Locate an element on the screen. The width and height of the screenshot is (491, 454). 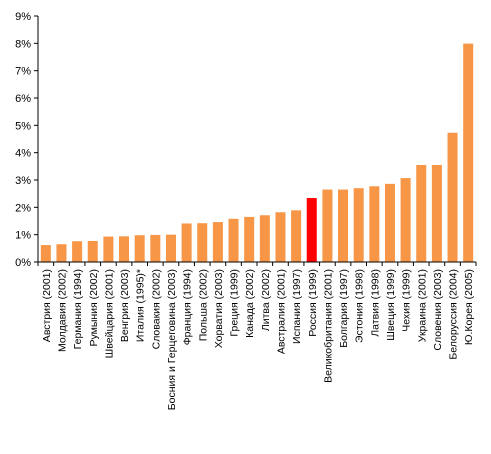
x-tick-label: Ю.Корея (2005) is located at coordinates (469, 307).